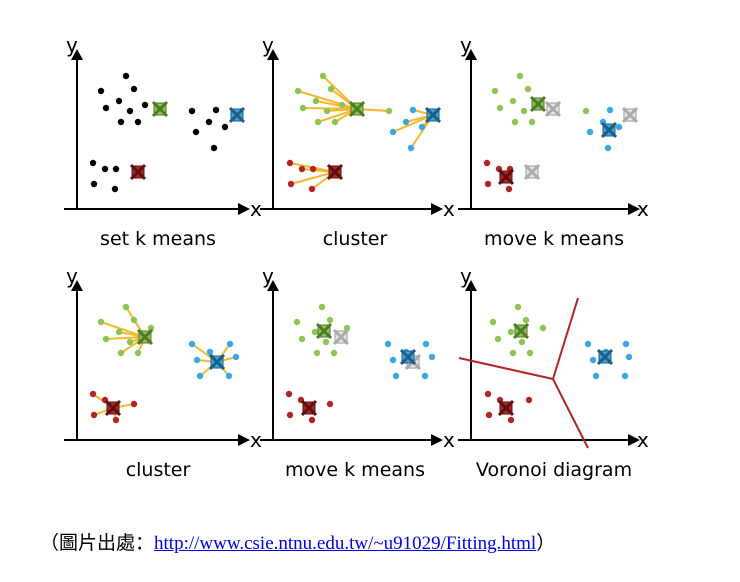 Image resolution: width=740 pixels, height=582 pixels. What do you see at coordinates (361, 132) in the screenshot?
I see `assignment-lines` at bounding box center [361, 132].